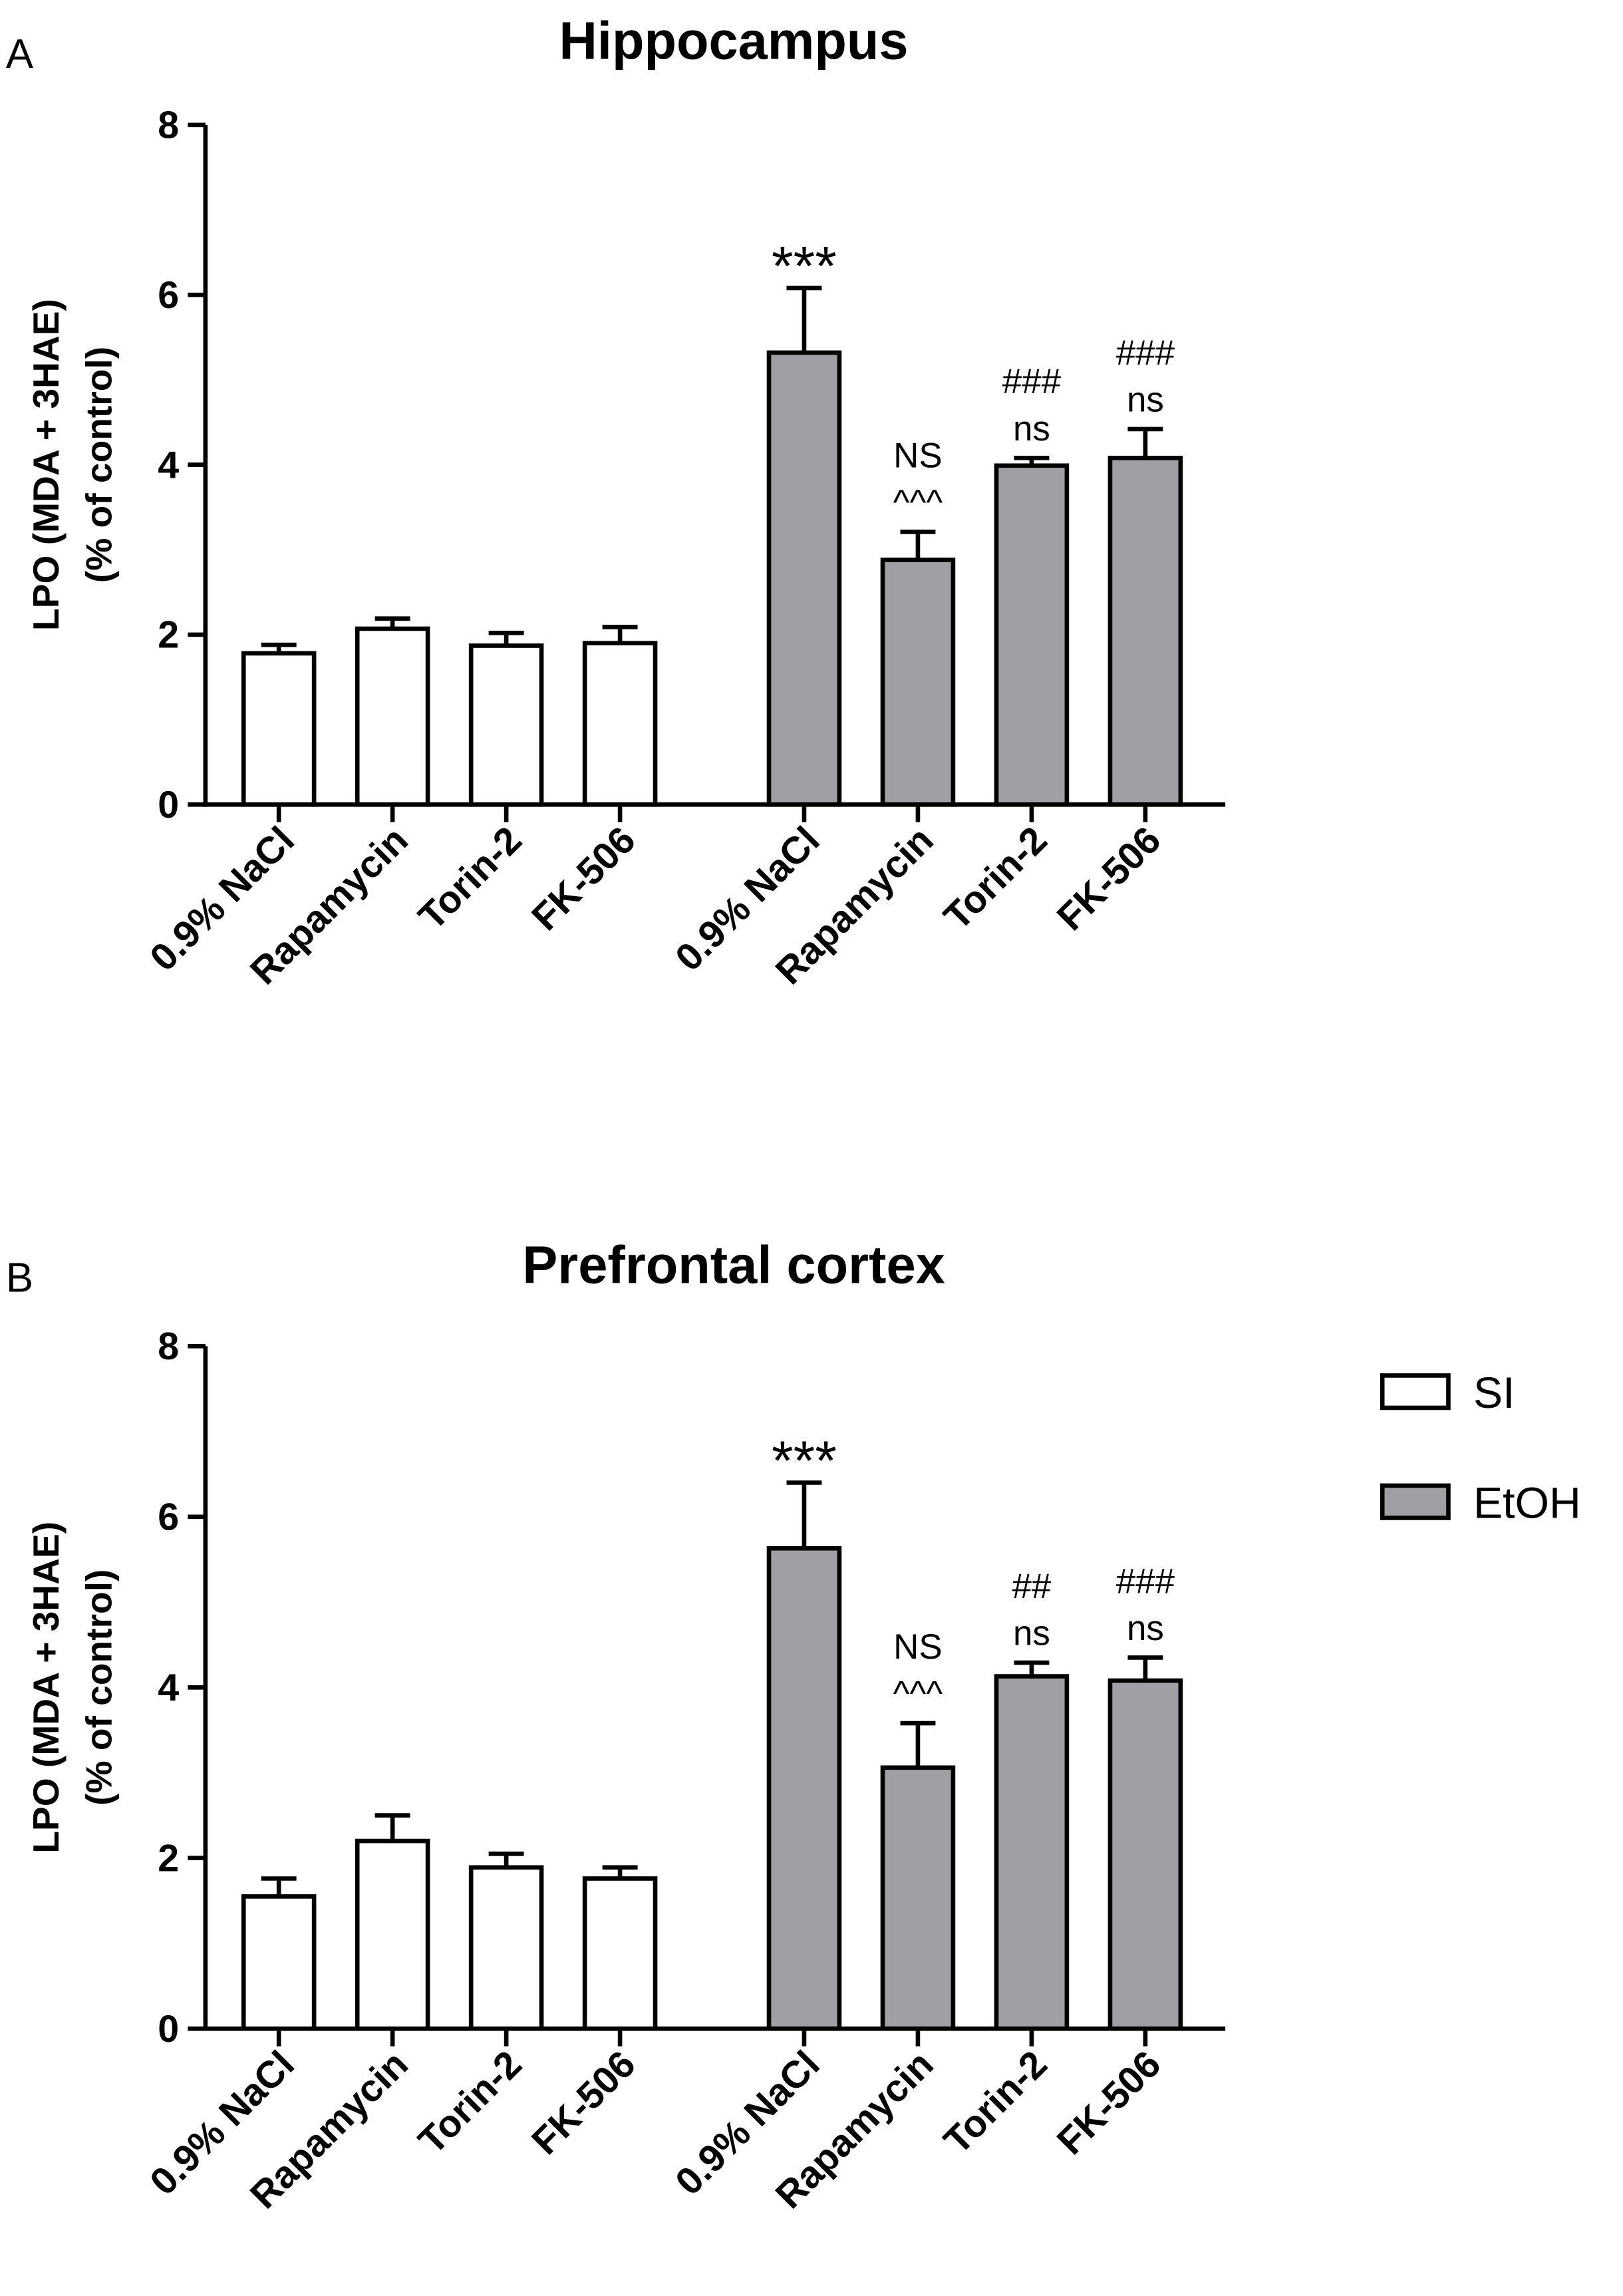 The width and height of the screenshot is (1623, 2296). Describe the element at coordinates (20, 54) in the screenshot. I see `panel-label: A` at that location.